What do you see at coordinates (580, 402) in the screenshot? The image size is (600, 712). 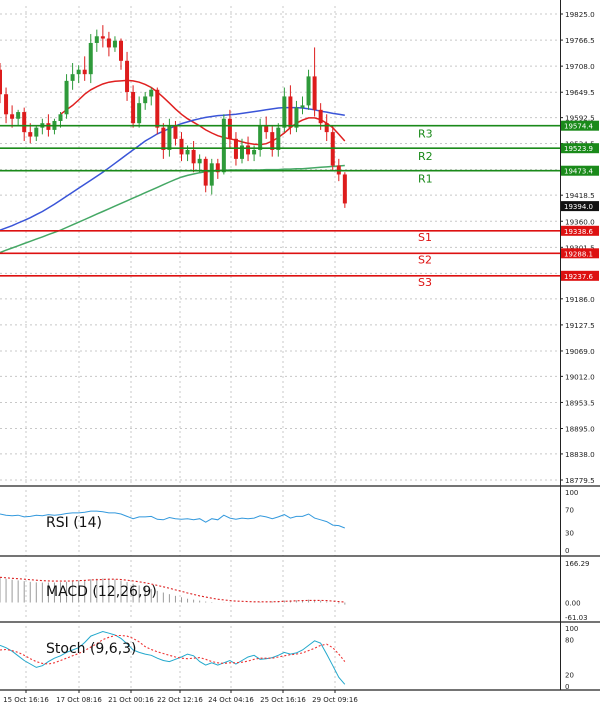 I see `main-y-tick-label: 18953.5` at bounding box center [580, 402].